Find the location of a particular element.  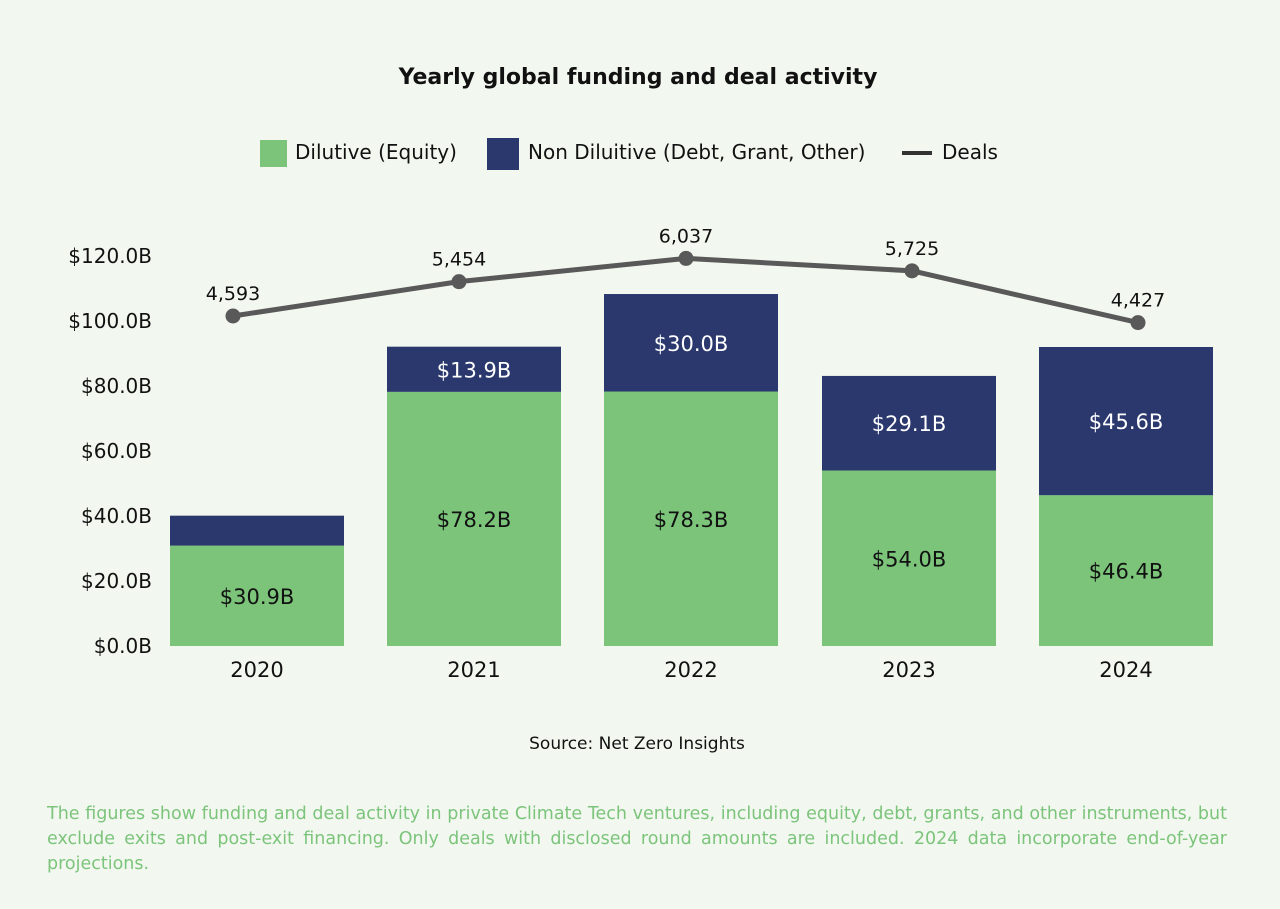

bar-label-non-dilutive: $30.0B is located at coordinates (691, 344).